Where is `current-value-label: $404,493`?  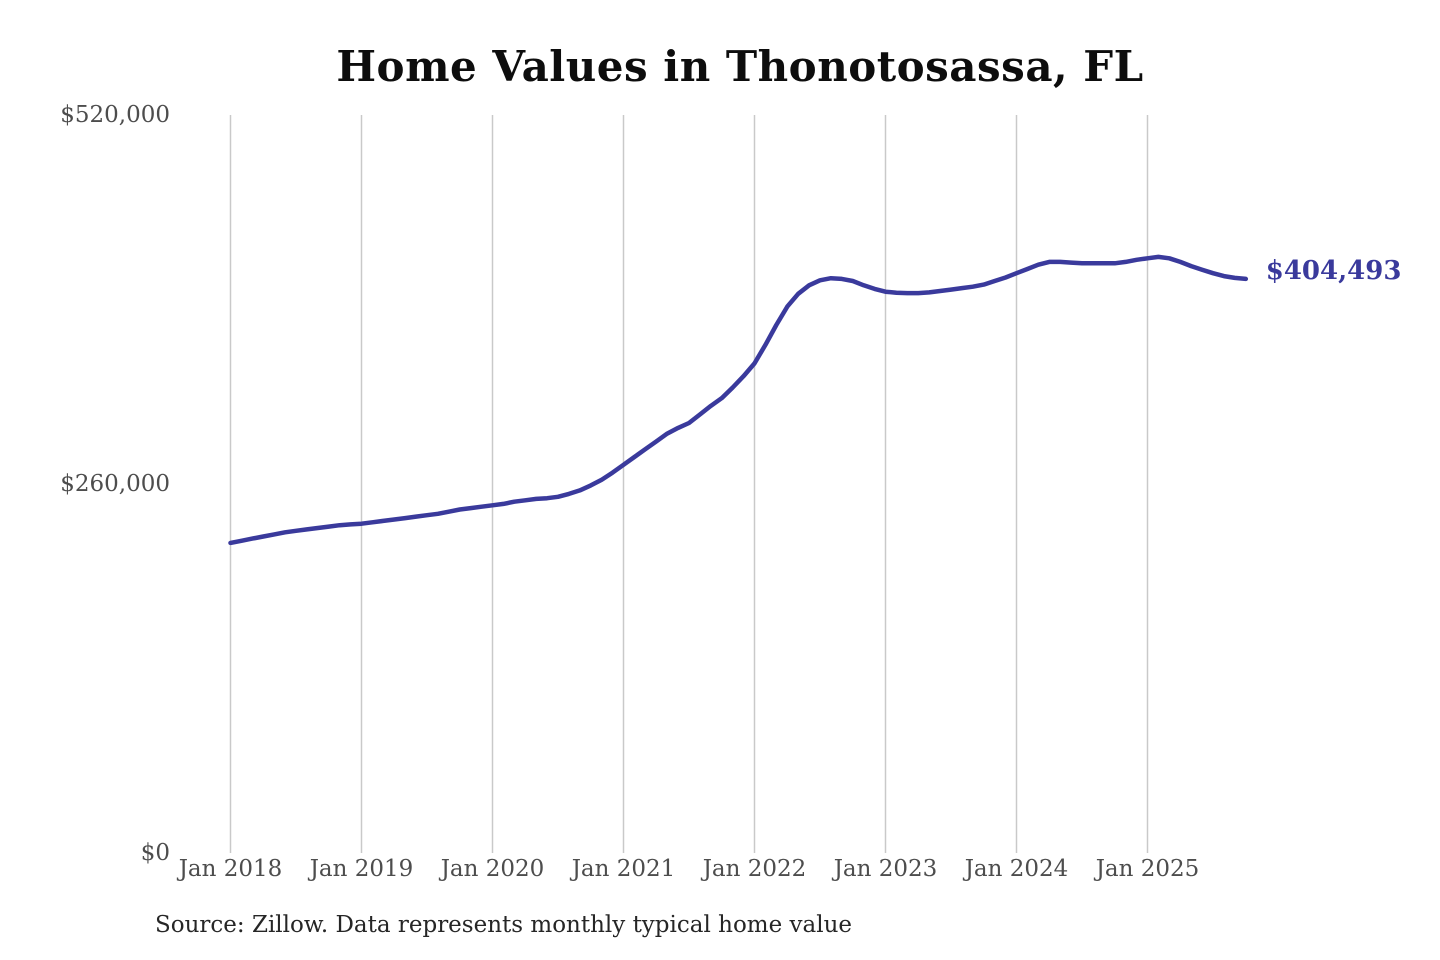 current-value-label: $404,493 is located at coordinates (1333, 270).